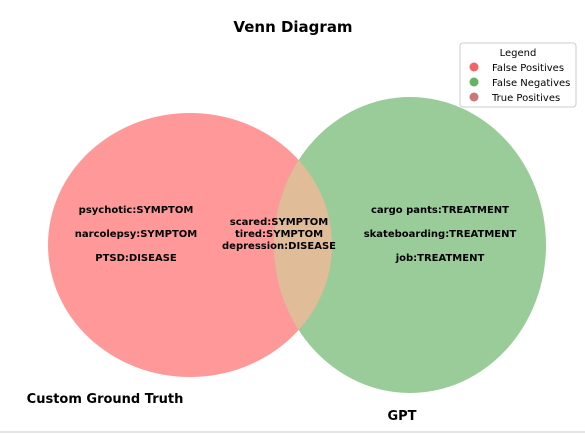  I want to click on diagram-title: Venn Diagram, so click(292, 27).